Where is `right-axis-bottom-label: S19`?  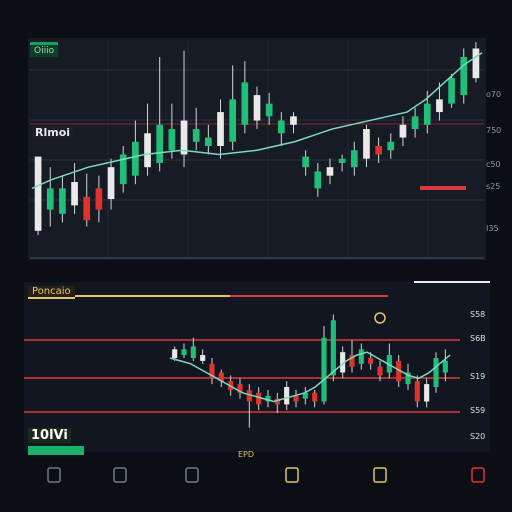 right-axis-bottom-label: S19 is located at coordinates (478, 376).